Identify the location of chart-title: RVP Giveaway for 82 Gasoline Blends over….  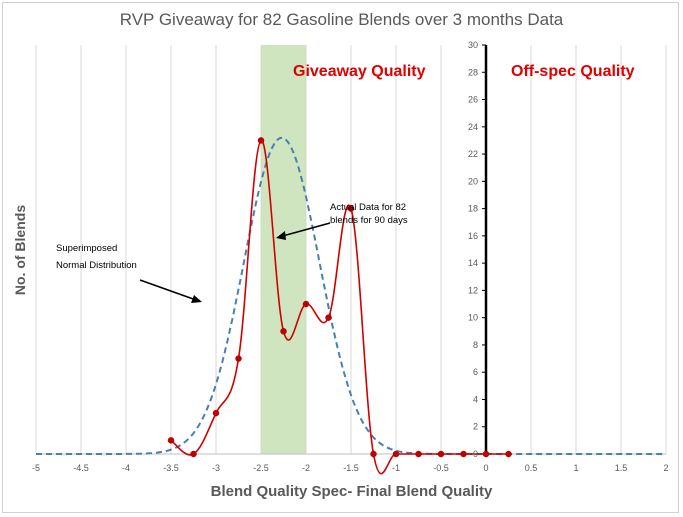
(341, 19).